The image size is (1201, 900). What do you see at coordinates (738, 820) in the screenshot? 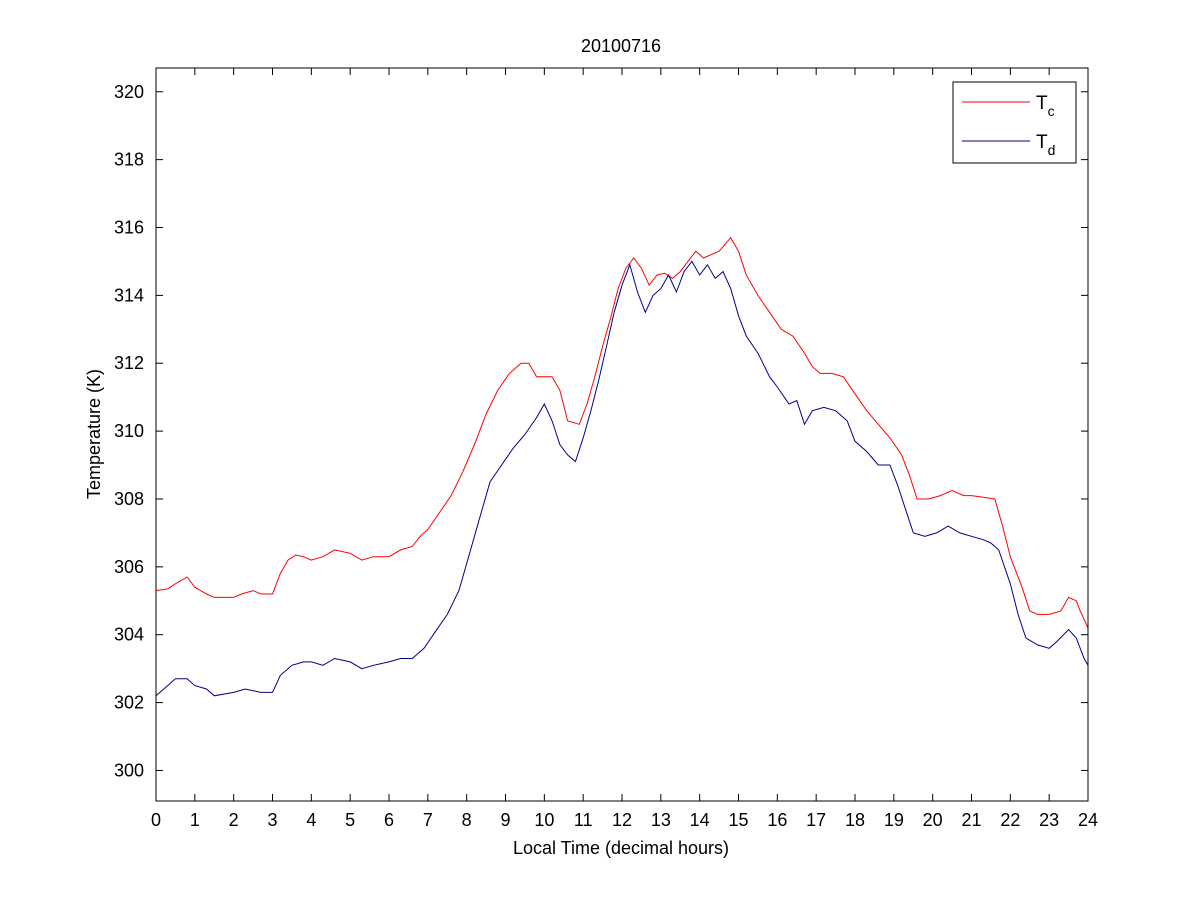
I see `x-tick-label: 15` at bounding box center [738, 820].